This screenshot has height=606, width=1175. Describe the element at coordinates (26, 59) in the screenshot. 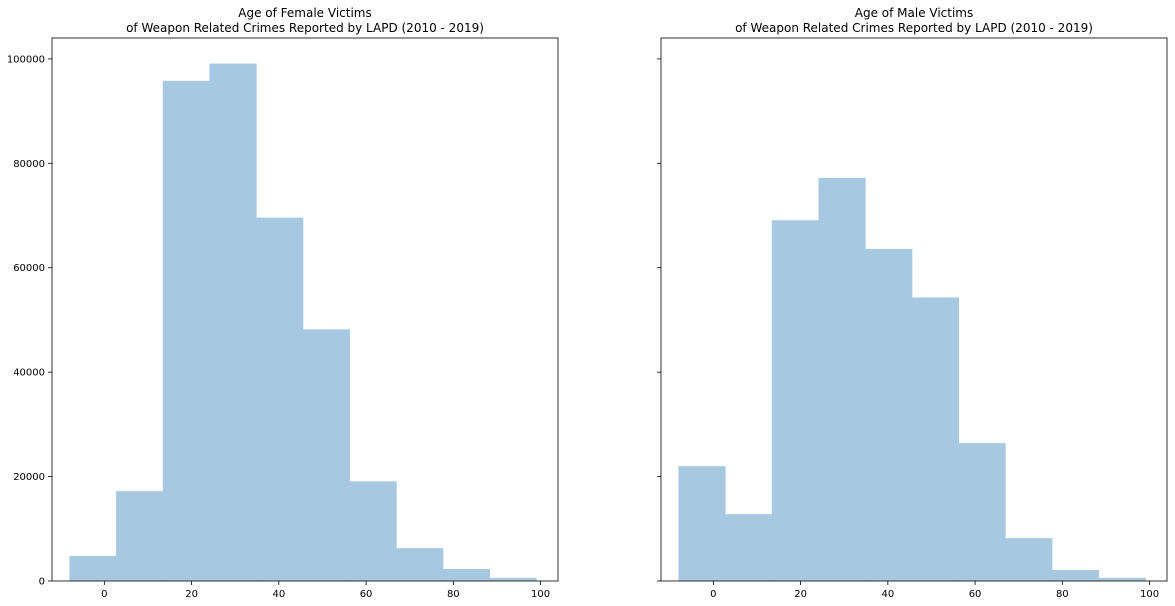

I see `y-tick-label: 100000` at that location.